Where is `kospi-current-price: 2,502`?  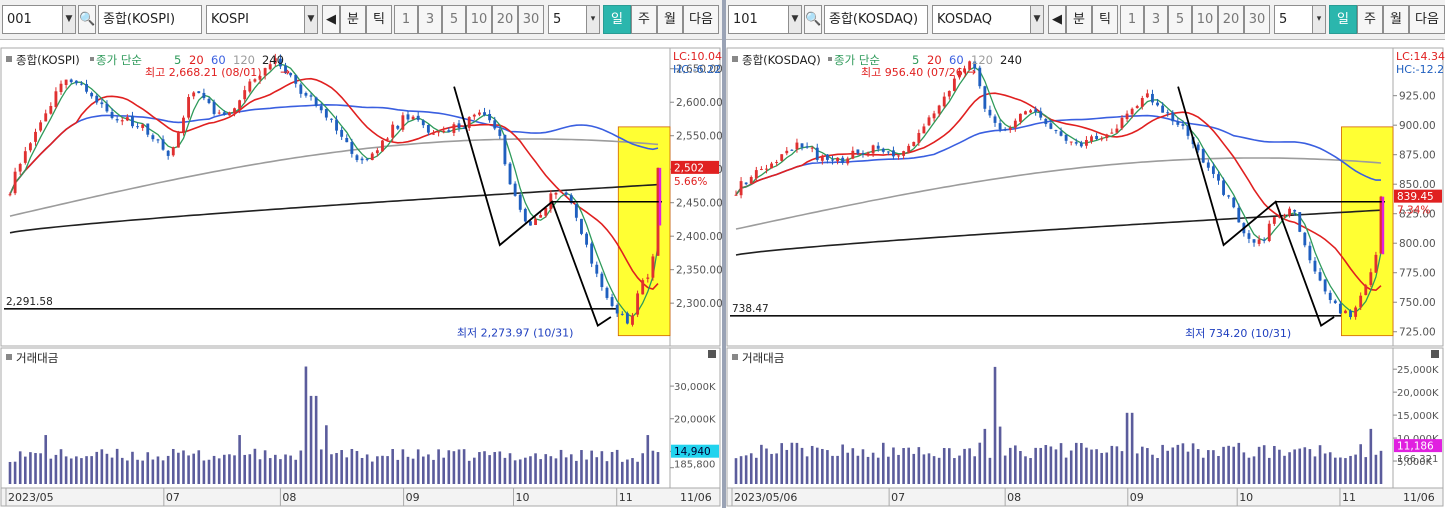 kospi-current-price: 2,502 is located at coordinates (689, 168).